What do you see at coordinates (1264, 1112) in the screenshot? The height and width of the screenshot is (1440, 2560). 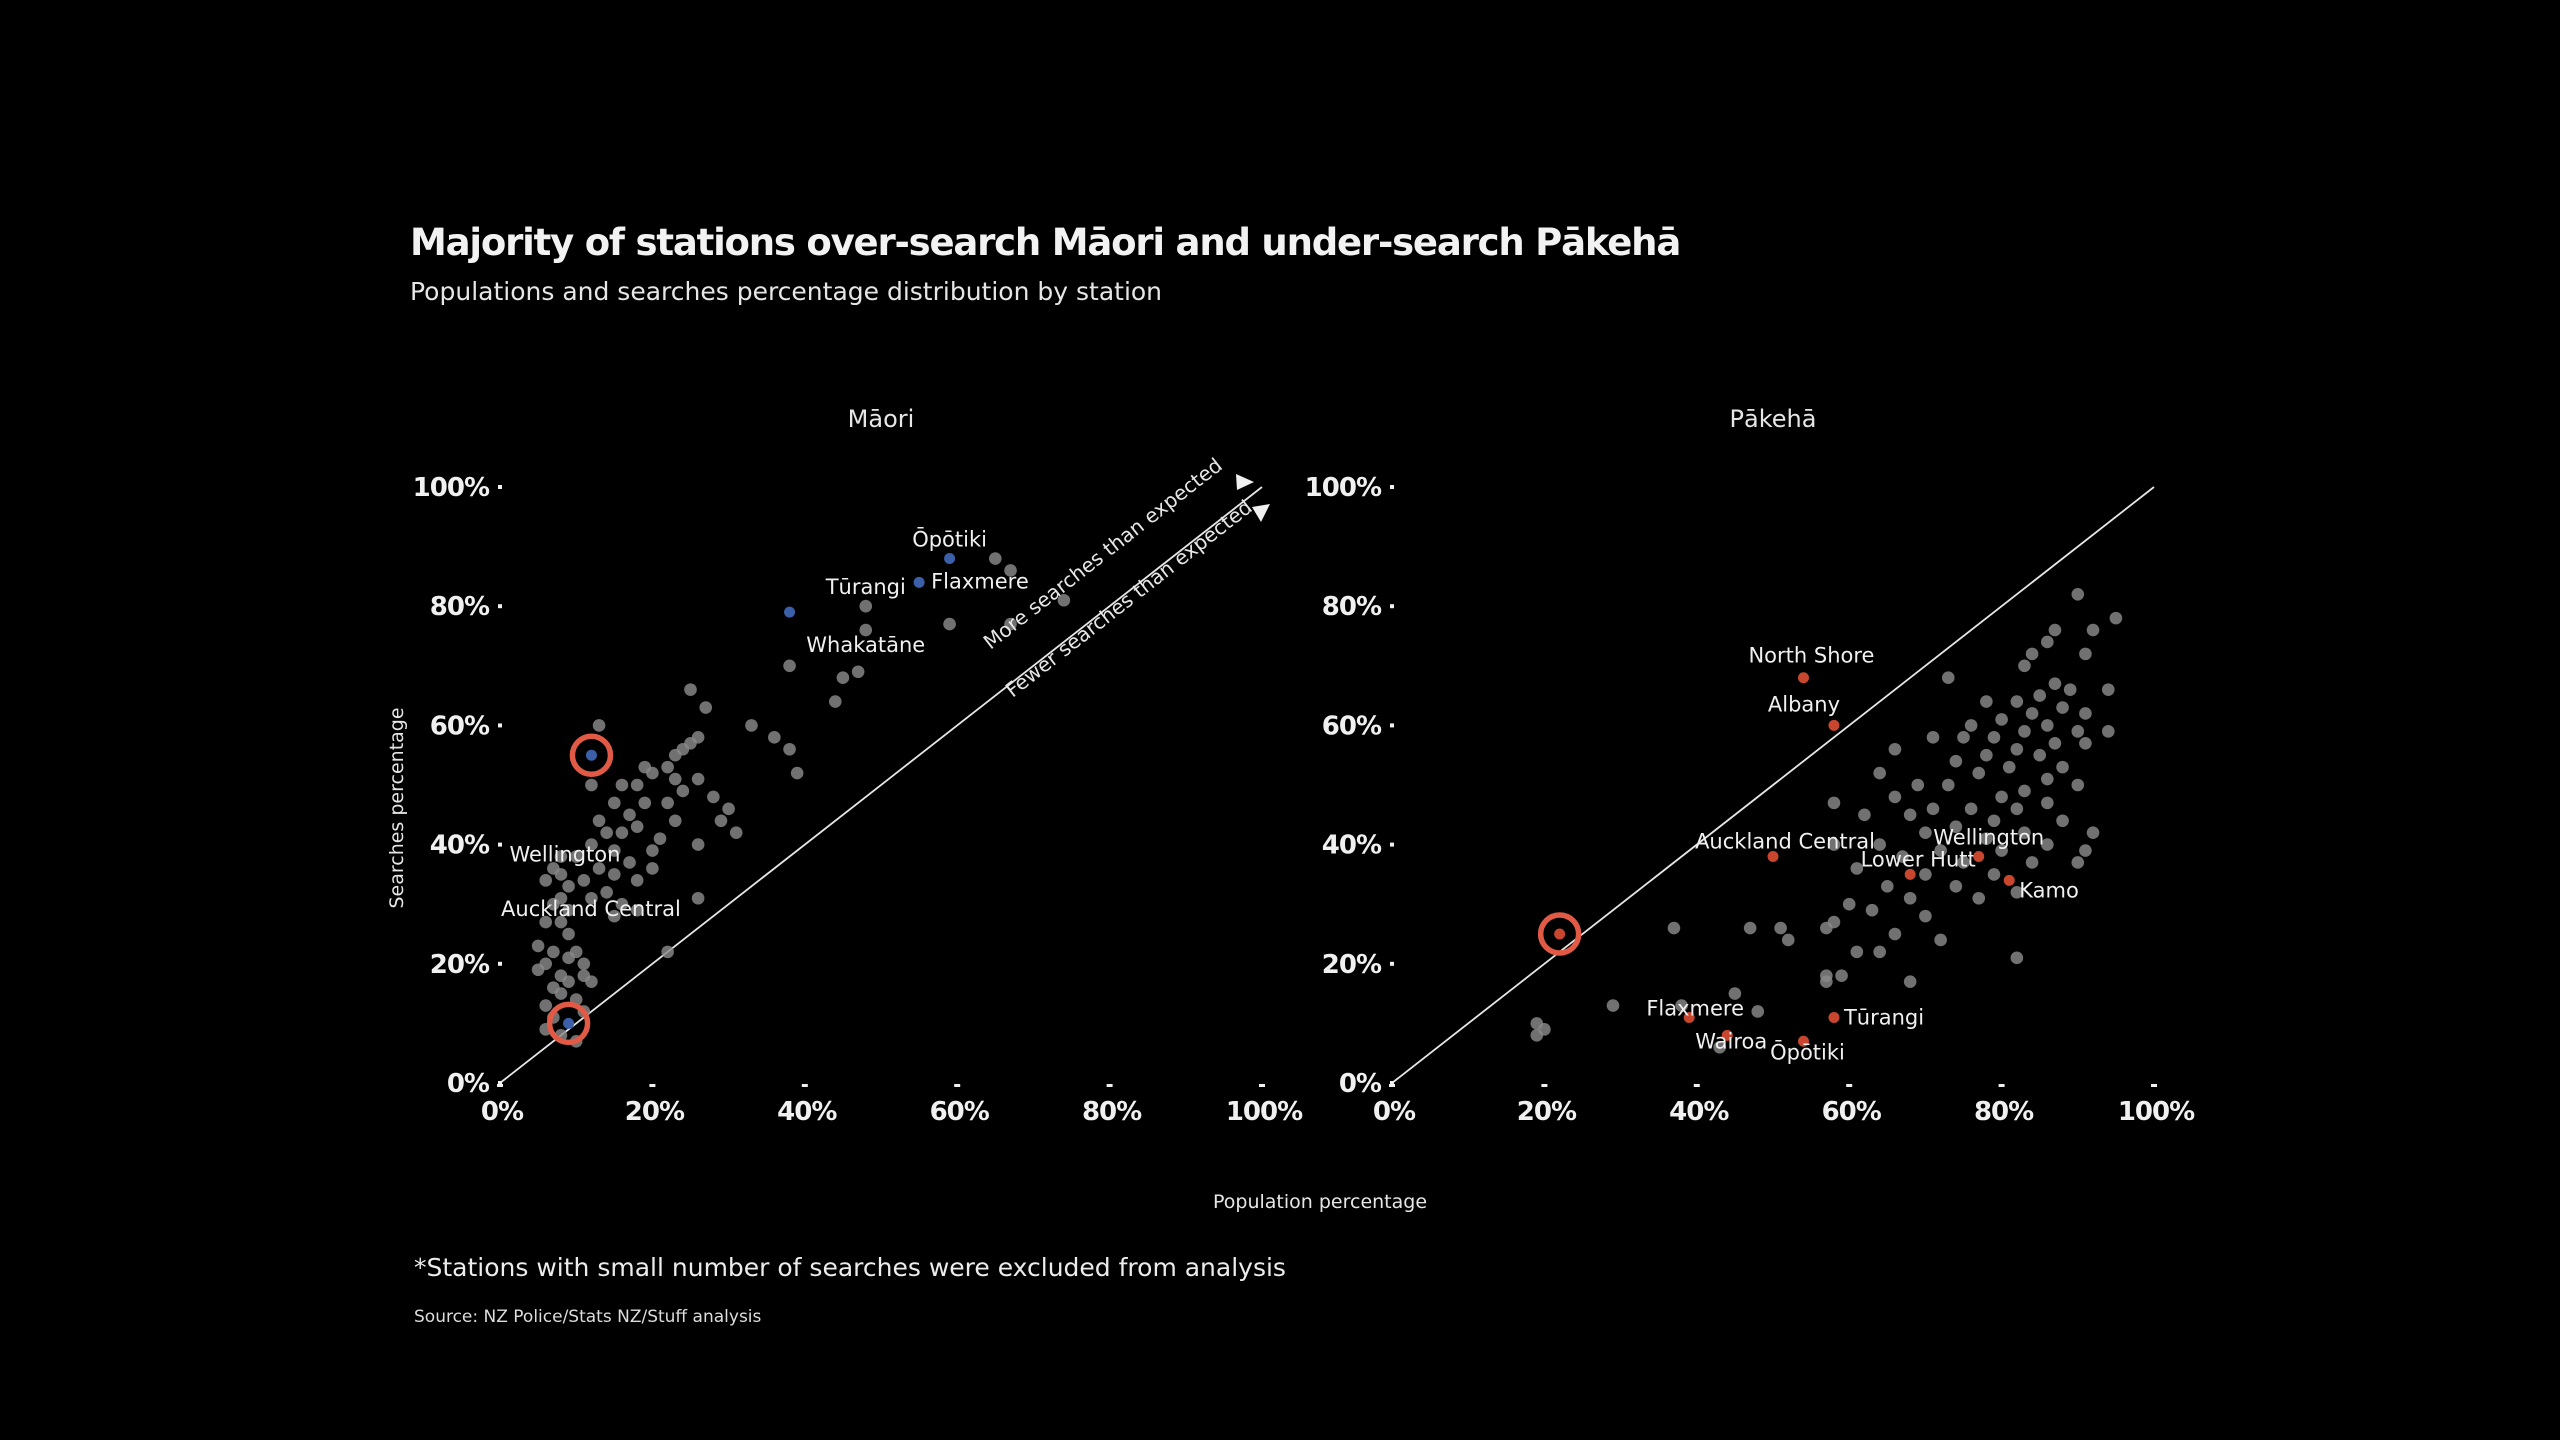 I see `x-tick-label: 100%` at bounding box center [1264, 1112].